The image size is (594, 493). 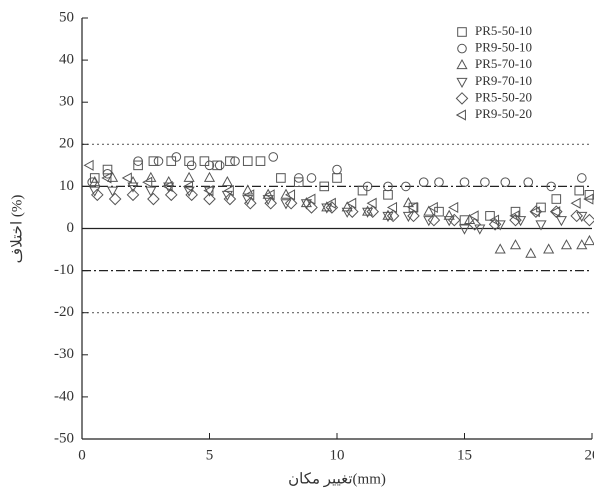 I want to click on legend-label: PR5-70-10, so click(x=503, y=63).